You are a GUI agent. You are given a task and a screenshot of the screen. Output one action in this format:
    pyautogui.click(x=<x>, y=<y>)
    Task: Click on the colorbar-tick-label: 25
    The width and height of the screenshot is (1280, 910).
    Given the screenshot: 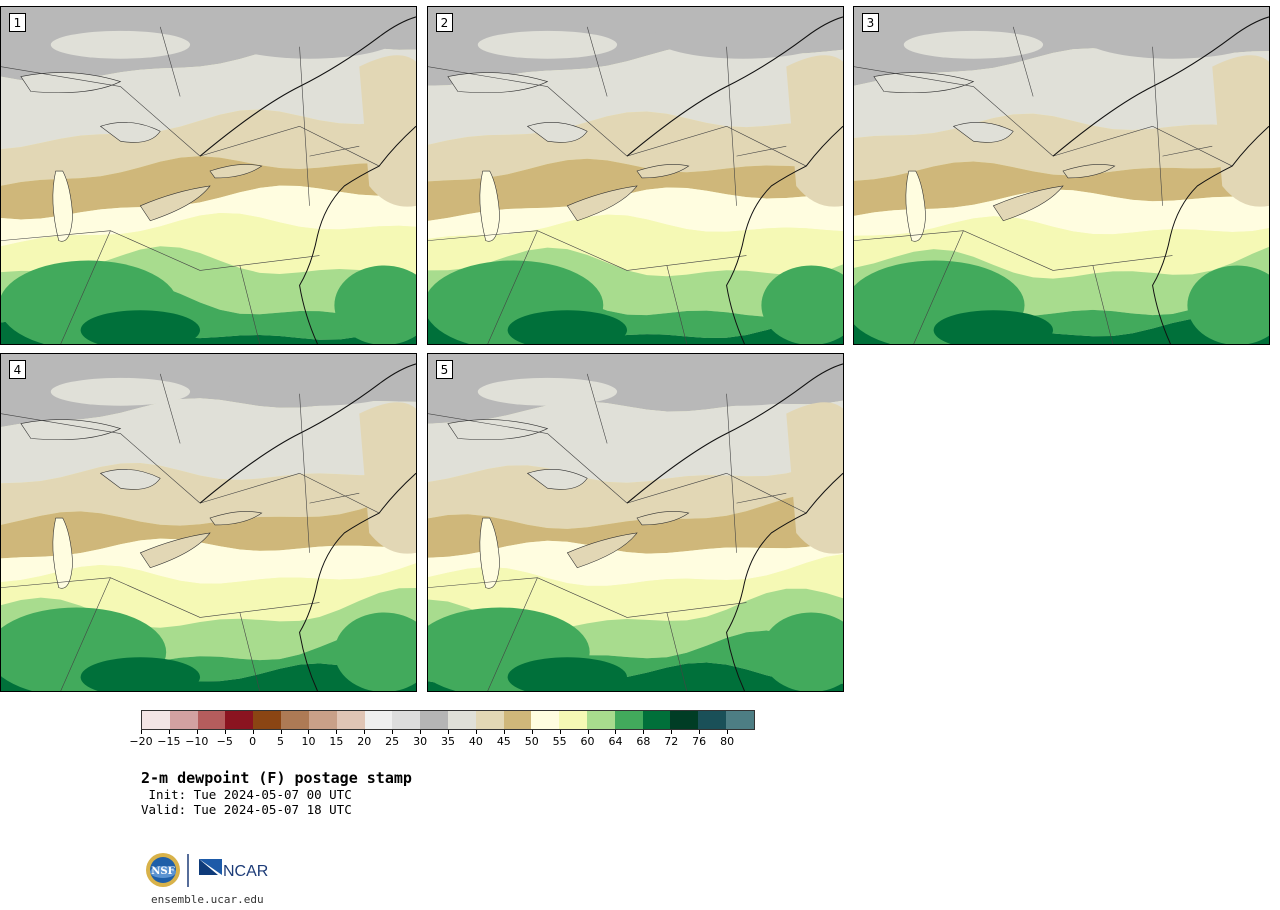 What is the action you would take?
    pyautogui.click(x=392, y=741)
    